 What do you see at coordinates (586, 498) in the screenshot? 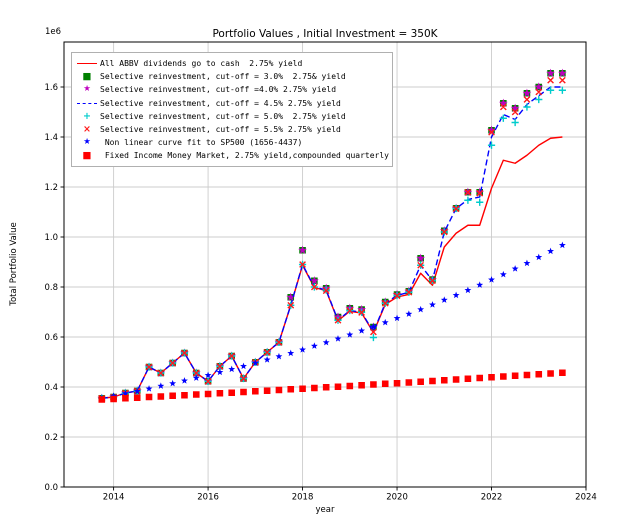
I see `x-tick-label: 2024` at bounding box center [586, 498].